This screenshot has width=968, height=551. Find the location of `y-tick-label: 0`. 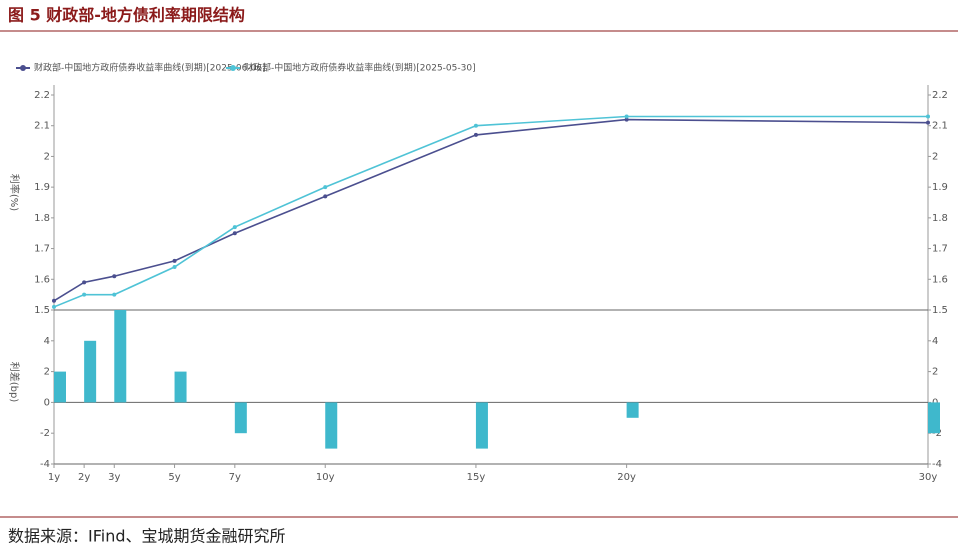

y-tick-label: 0 is located at coordinates (47, 402).